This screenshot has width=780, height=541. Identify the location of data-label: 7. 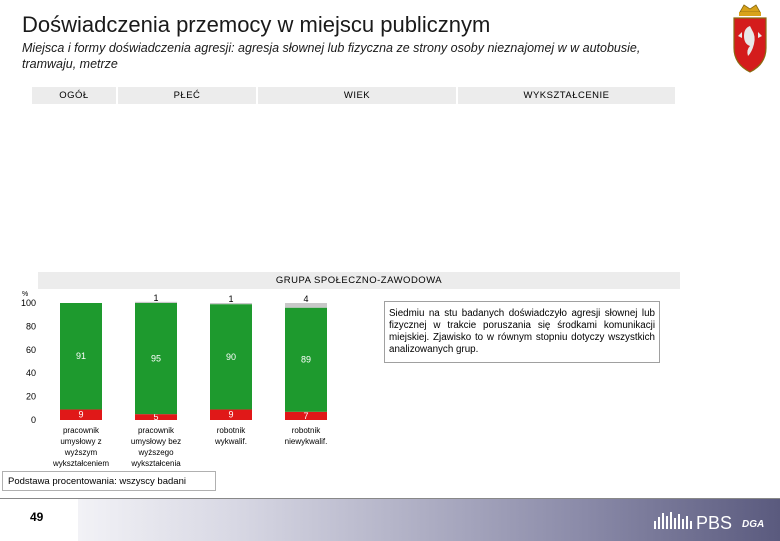
(305, 416).